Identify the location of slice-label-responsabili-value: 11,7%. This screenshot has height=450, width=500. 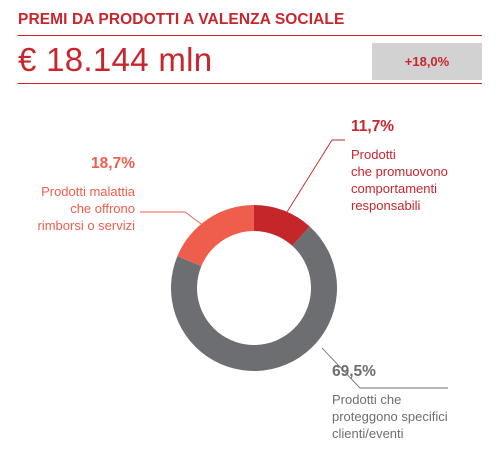
(373, 126).